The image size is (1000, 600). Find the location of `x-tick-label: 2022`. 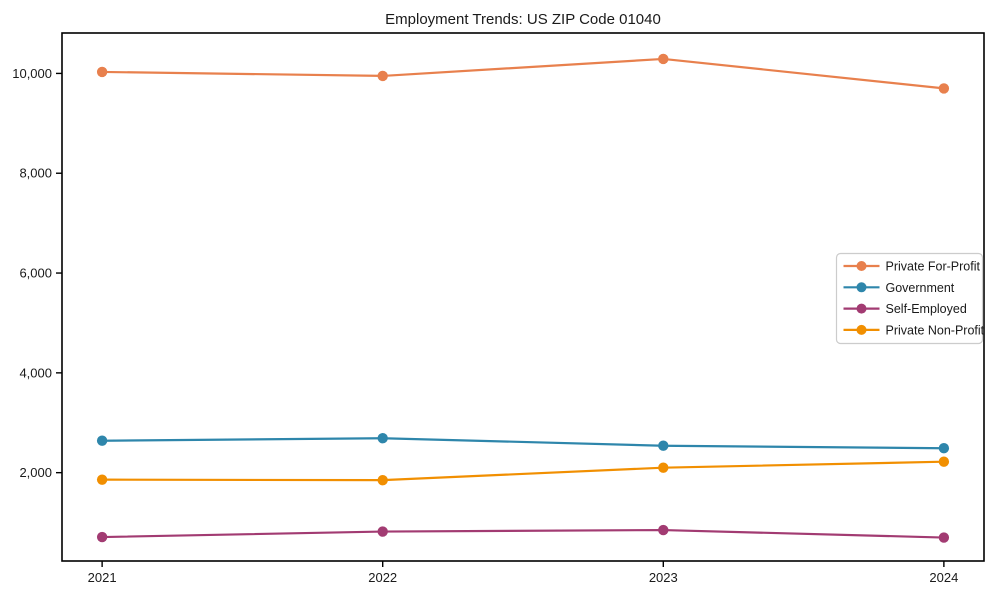

x-tick-label: 2022 is located at coordinates (382, 577).